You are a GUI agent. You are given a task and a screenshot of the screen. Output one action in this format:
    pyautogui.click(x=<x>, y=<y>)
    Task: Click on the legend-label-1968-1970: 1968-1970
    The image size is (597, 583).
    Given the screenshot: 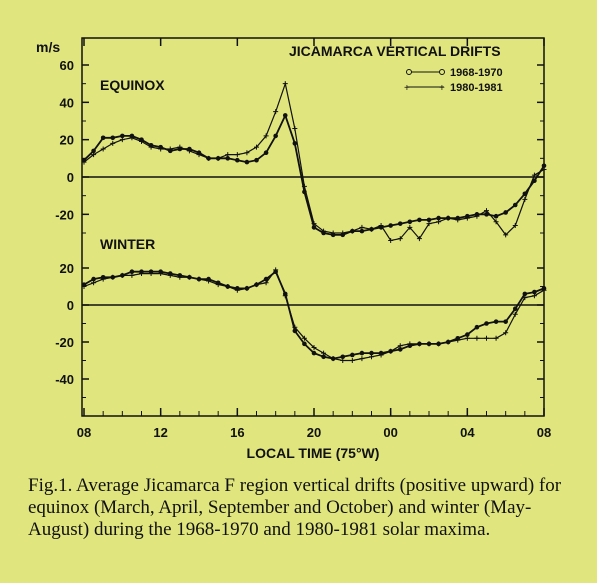 What is the action you would take?
    pyautogui.click(x=476, y=73)
    